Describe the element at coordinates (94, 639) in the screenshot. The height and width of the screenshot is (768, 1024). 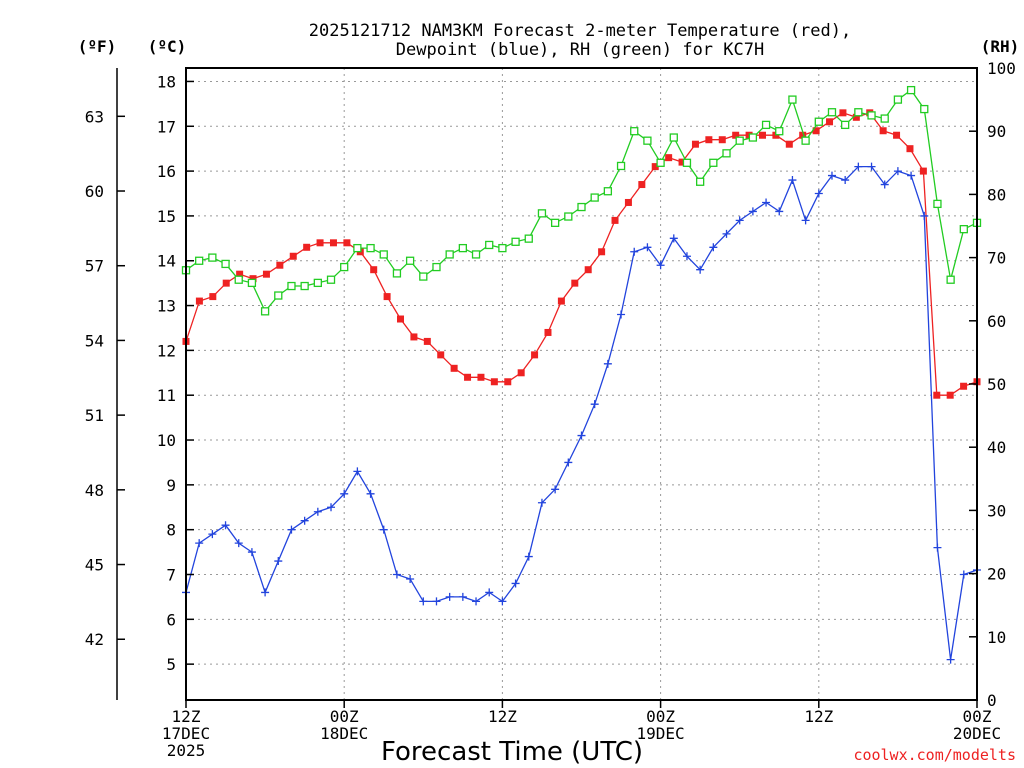
I see `fahrenheit-tick-label: 42` at that location.